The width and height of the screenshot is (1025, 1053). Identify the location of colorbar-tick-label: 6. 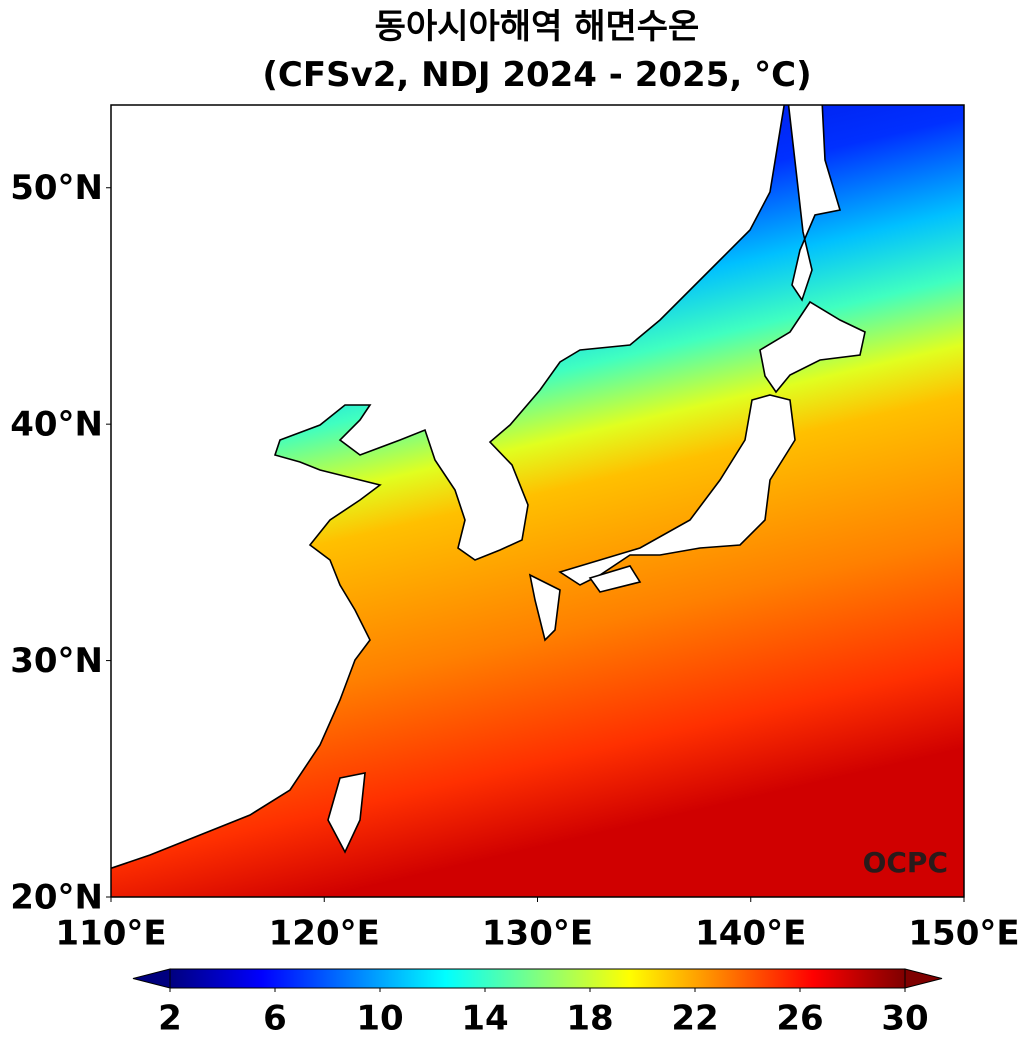
(275, 1019).